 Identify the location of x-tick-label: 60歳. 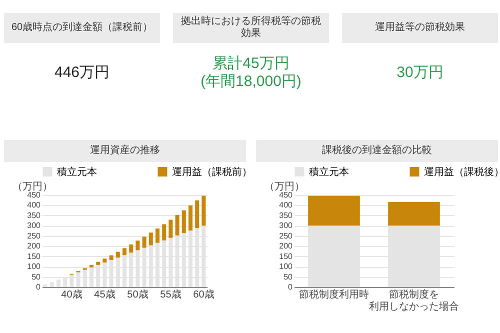
(203, 294).